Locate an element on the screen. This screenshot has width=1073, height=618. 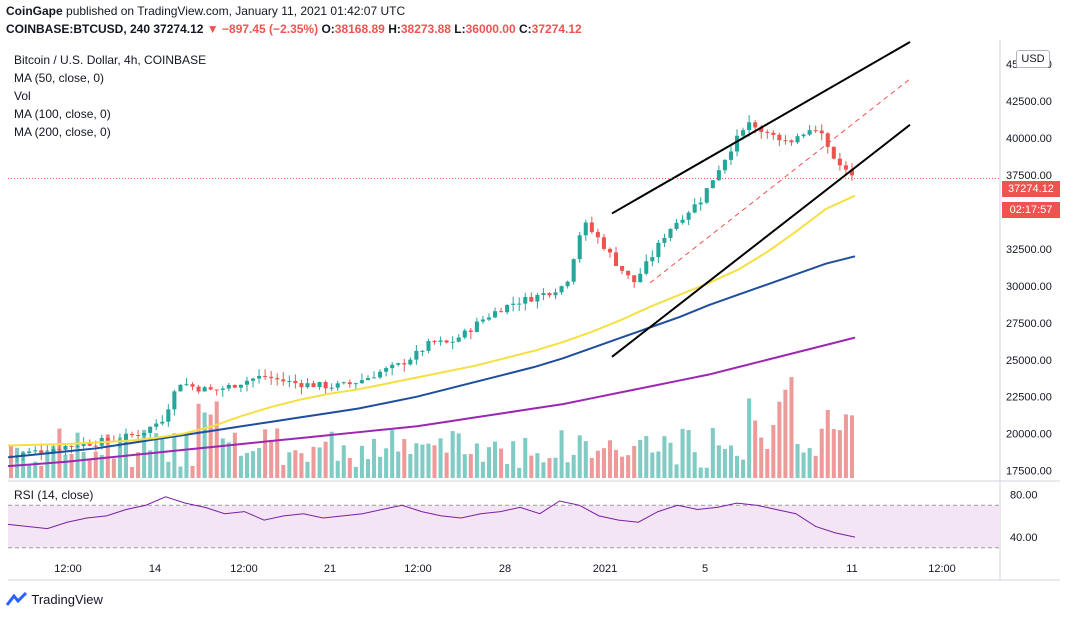
price-change: −897.45 (−2.35%) is located at coordinates (270, 29).